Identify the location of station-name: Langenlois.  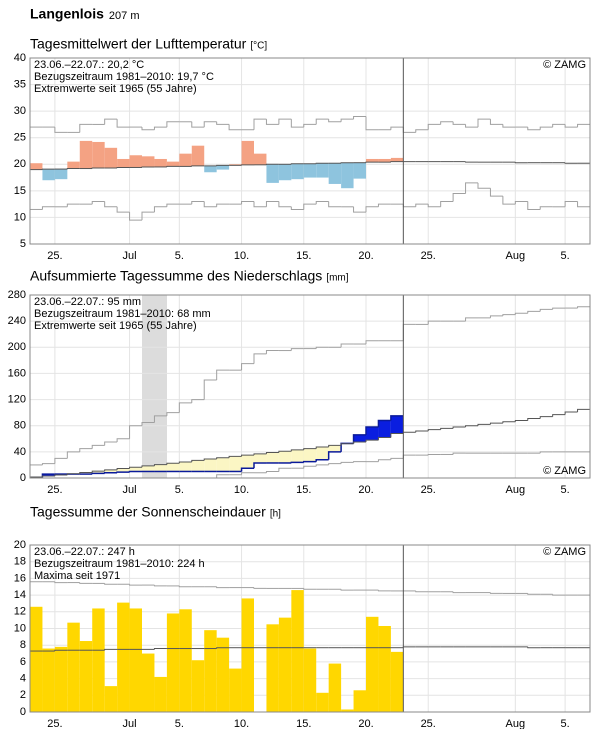
(67, 14).